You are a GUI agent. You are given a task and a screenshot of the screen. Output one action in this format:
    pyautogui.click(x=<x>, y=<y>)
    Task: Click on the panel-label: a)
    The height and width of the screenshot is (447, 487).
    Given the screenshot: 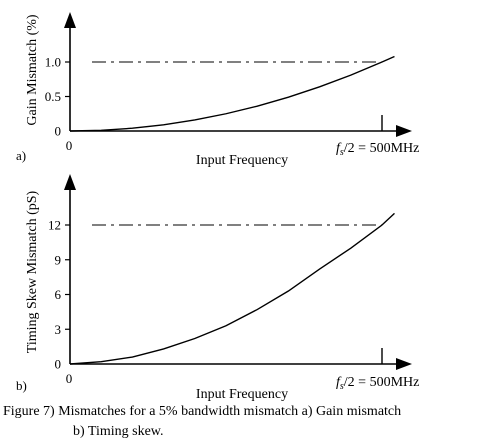 What is the action you would take?
    pyautogui.click(x=21, y=155)
    